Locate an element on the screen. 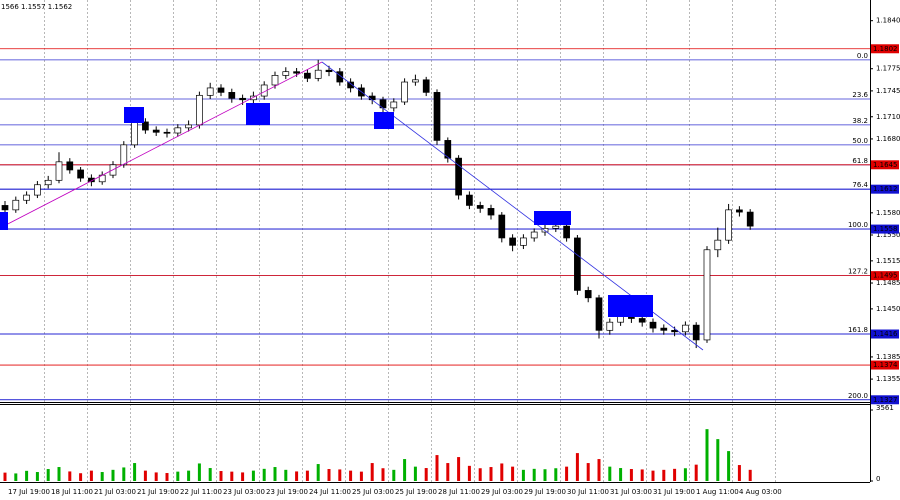 This screenshot has width=900, height=500. y-tick-label: 1.1385 is located at coordinates (888, 357).